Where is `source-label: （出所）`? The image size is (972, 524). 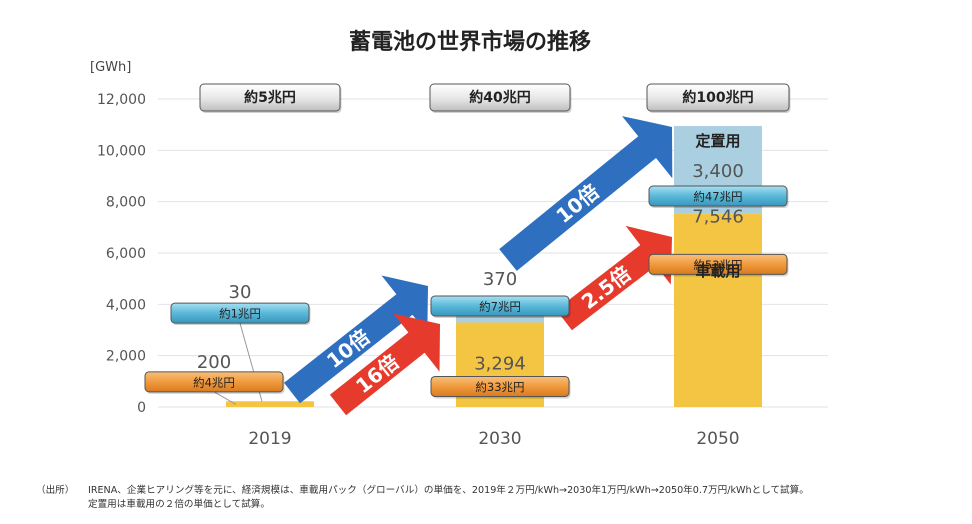
source-label: （出所） is located at coordinates (55, 490).